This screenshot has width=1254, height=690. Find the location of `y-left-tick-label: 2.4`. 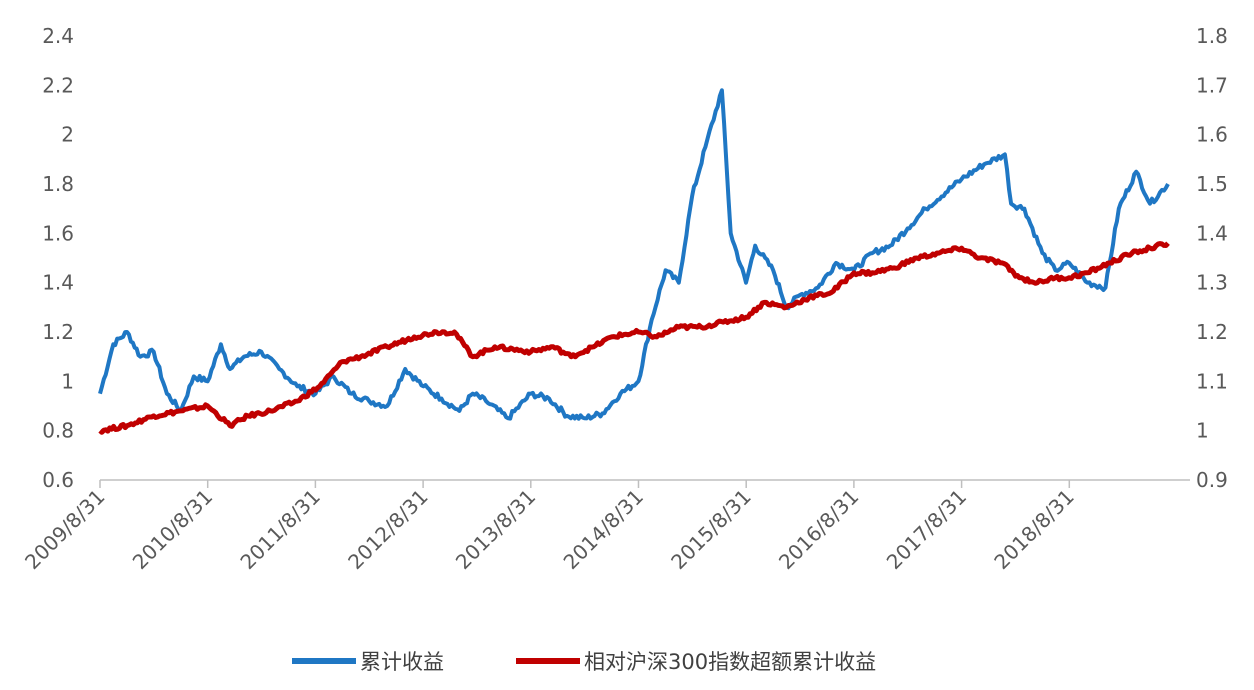

y-left-tick-label: 2.4 is located at coordinates (58, 36).